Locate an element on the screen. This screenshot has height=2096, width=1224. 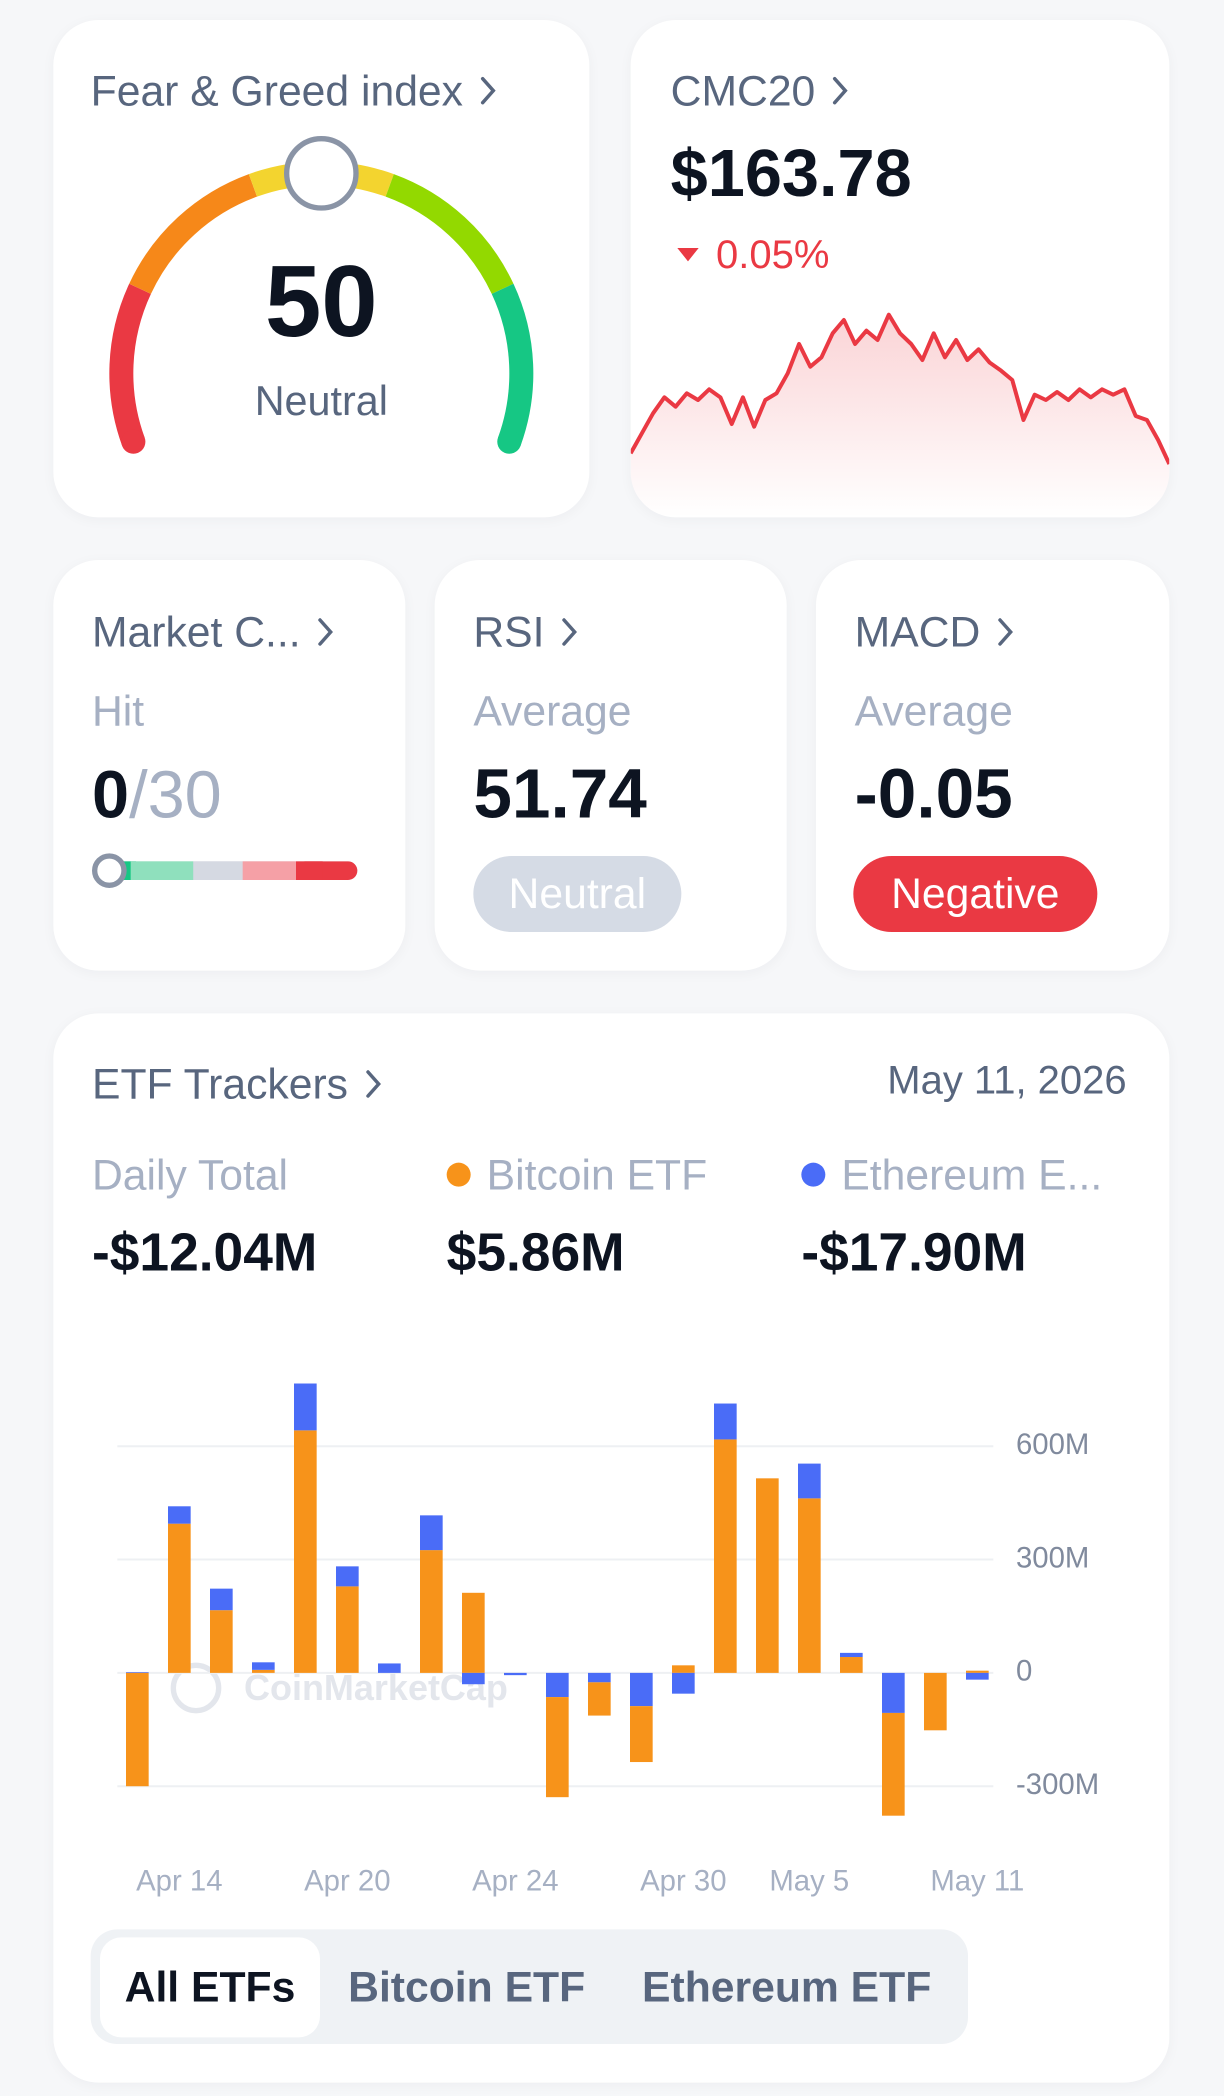
market-cycle-card: Market C... Hit 0/30 is located at coordinates (229, 765).